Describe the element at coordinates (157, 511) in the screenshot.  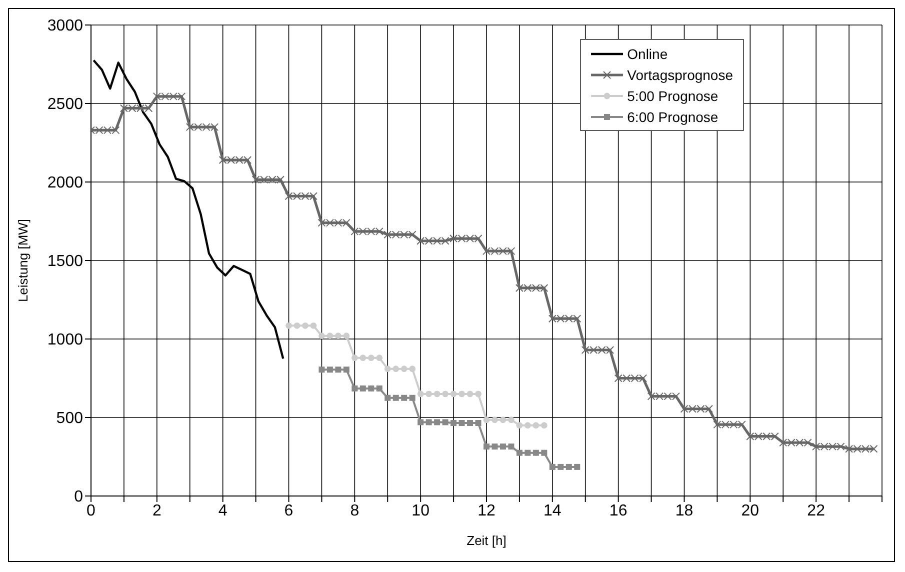
I see `x-tick-label: 2` at that location.